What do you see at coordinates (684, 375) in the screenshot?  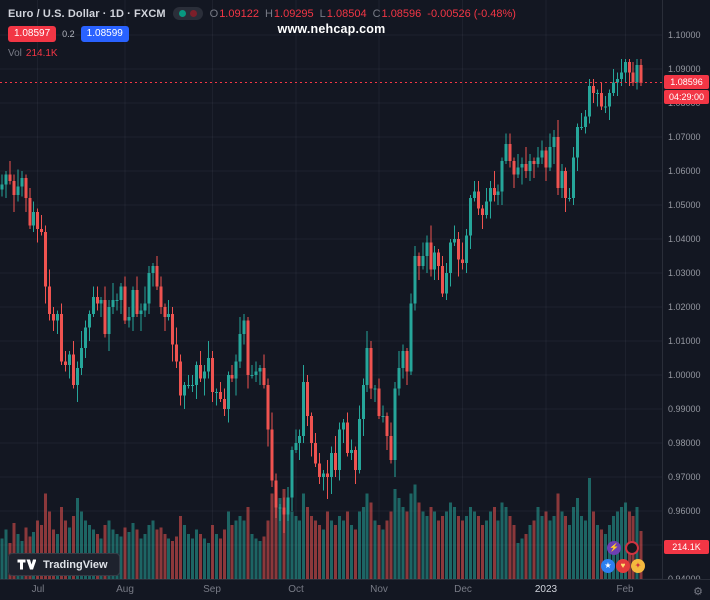 I see `price-axis-label: 1.00000` at bounding box center [684, 375].